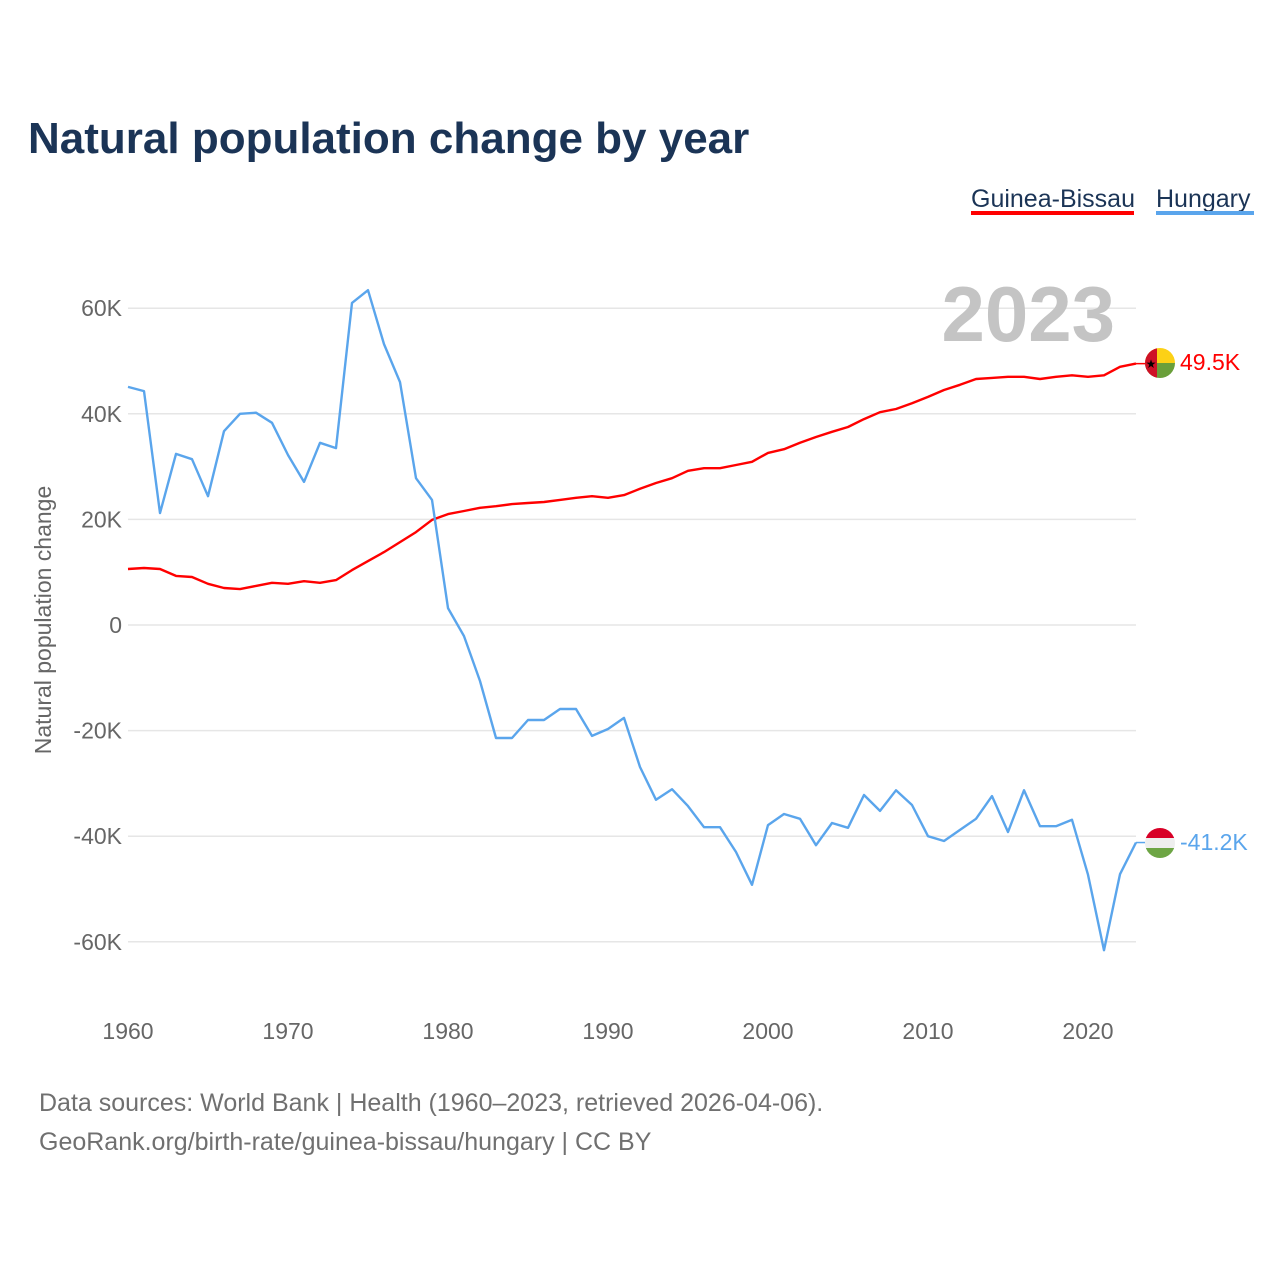 The width and height of the screenshot is (1280, 1280). Describe the element at coordinates (97, 731) in the screenshot. I see `y-tick-label: -20K` at that location.